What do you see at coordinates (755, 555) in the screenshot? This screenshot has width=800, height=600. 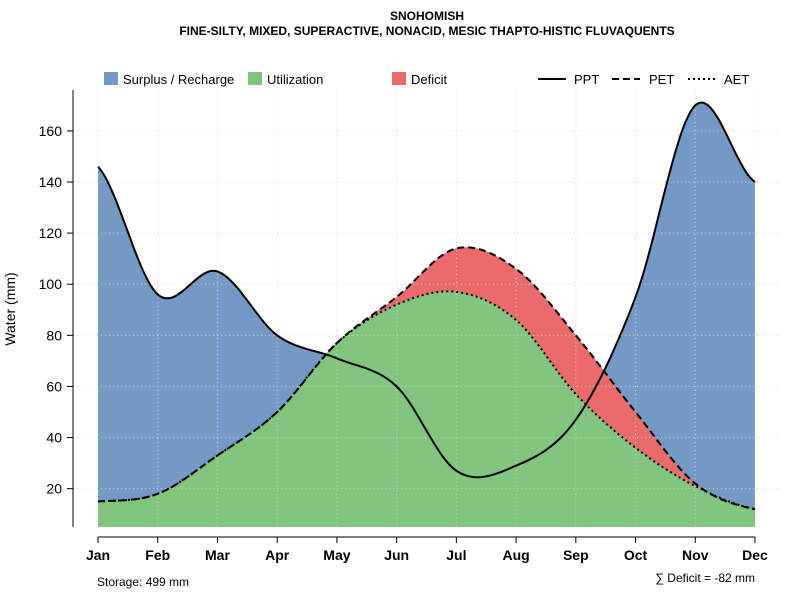 I see `x-tick-label-dec: Dec` at bounding box center [755, 555].